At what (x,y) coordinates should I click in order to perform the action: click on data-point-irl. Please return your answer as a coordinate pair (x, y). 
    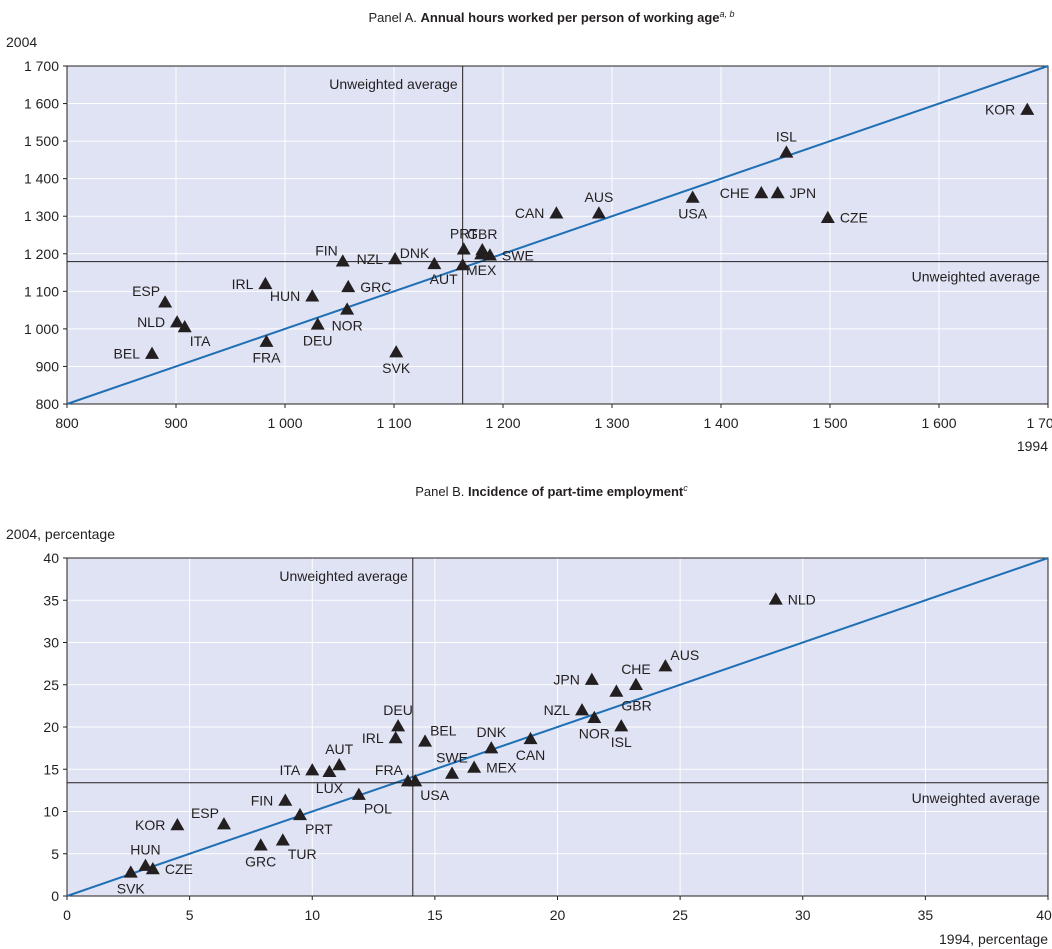
    Looking at the image, I should click on (395, 737).